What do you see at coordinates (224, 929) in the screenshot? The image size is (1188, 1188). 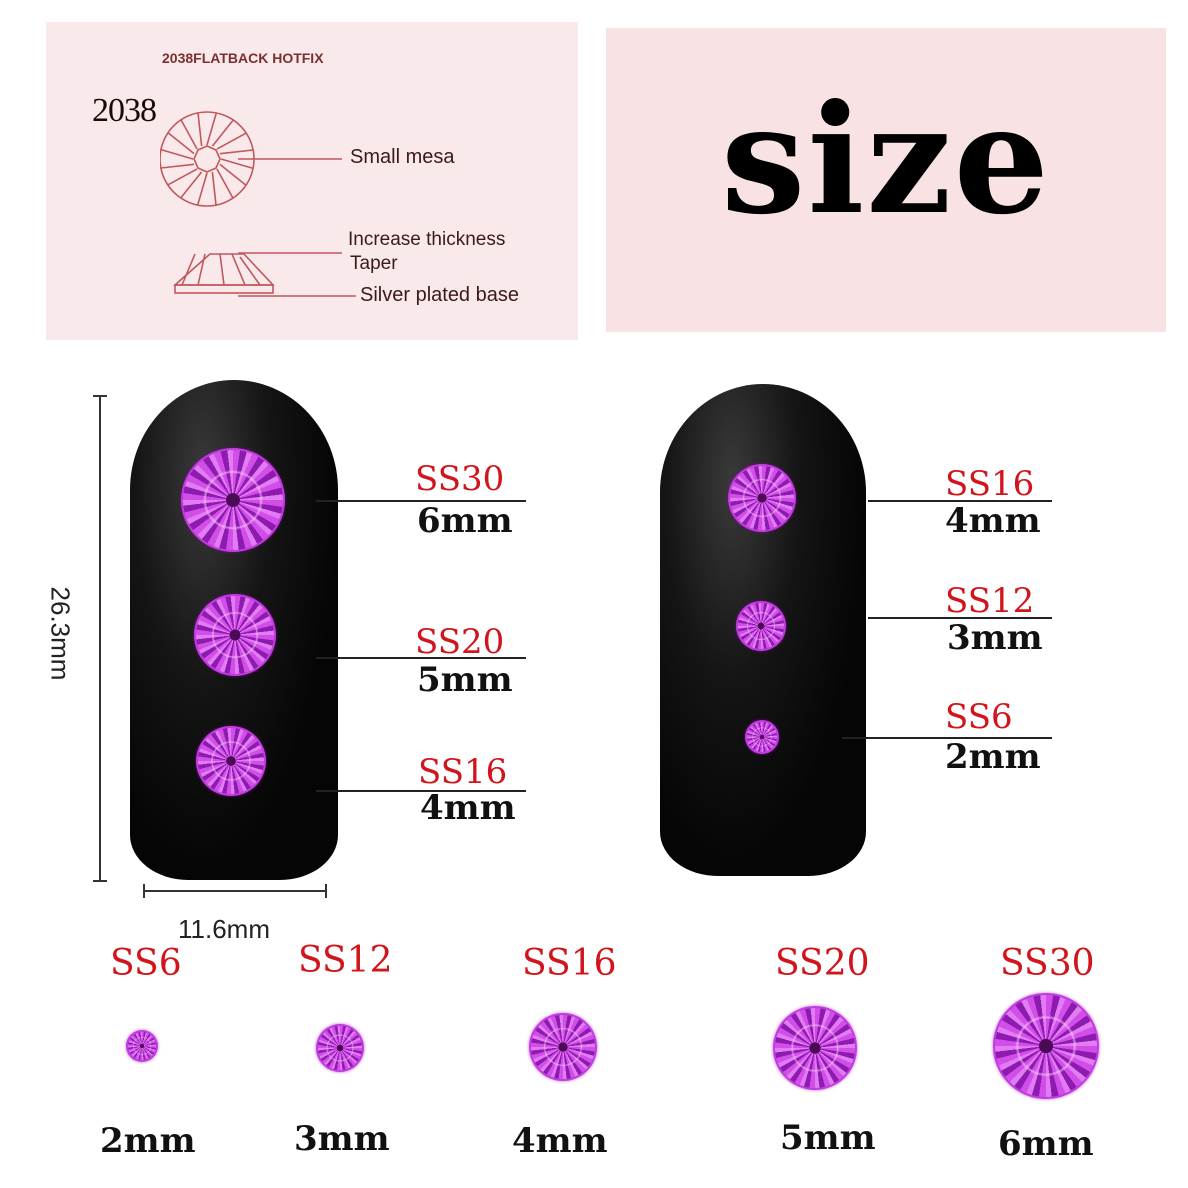 I see `width-label: 11.6mm` at bounding box center [224, 929].